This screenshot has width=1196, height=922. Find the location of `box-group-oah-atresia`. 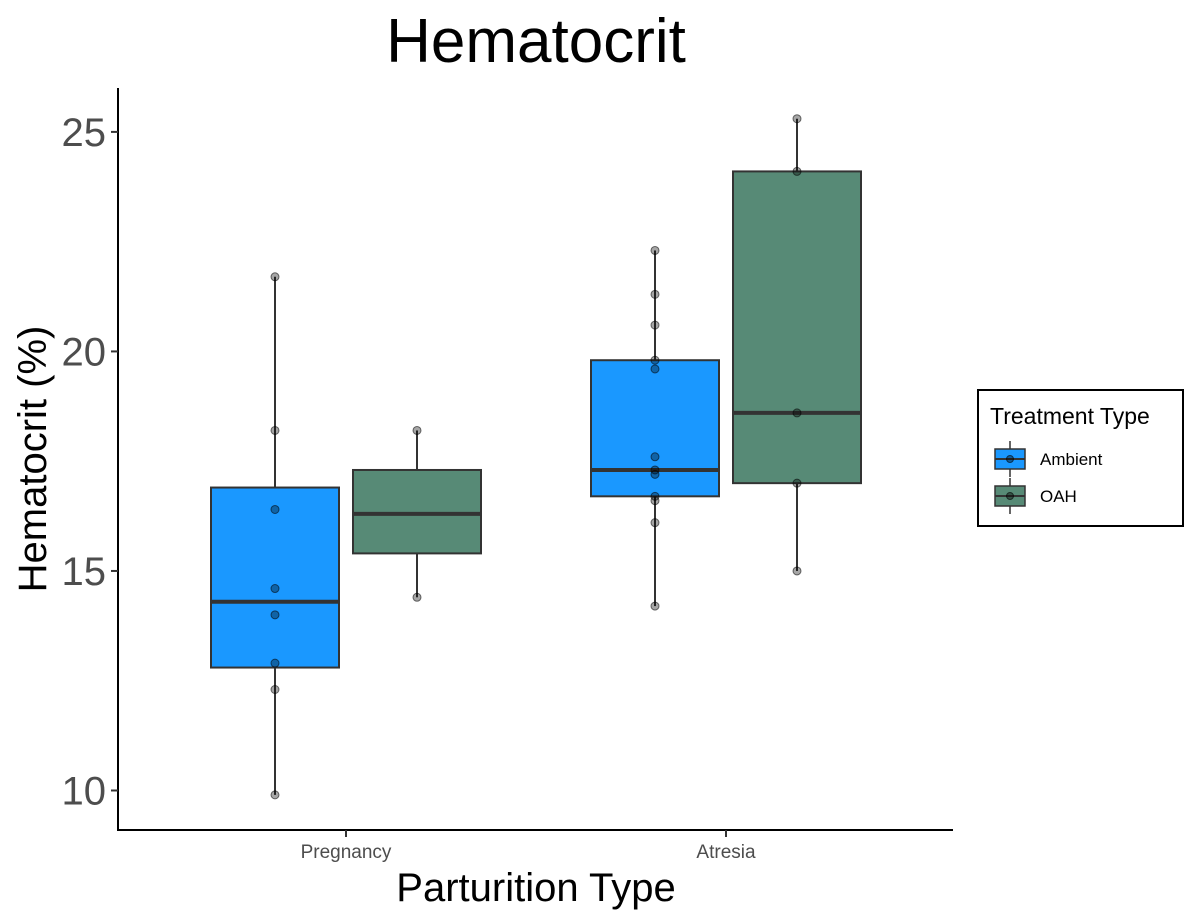

box-group-oah-atresia is located at coordinates (797, 345).